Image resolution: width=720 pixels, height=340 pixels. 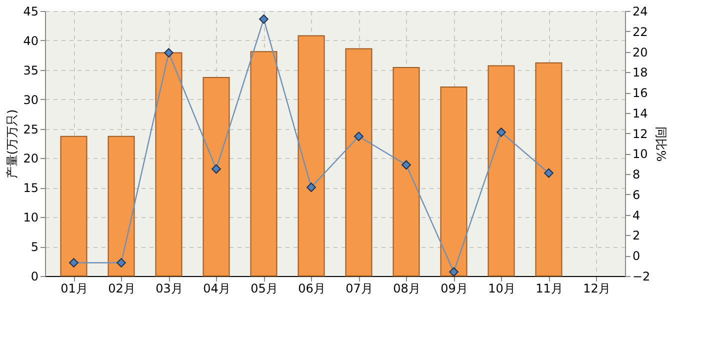 What do you see at coordinates (30, 99) in the screenshot?
I see `y-tick-label: 30` at bounding box center [30, 99].